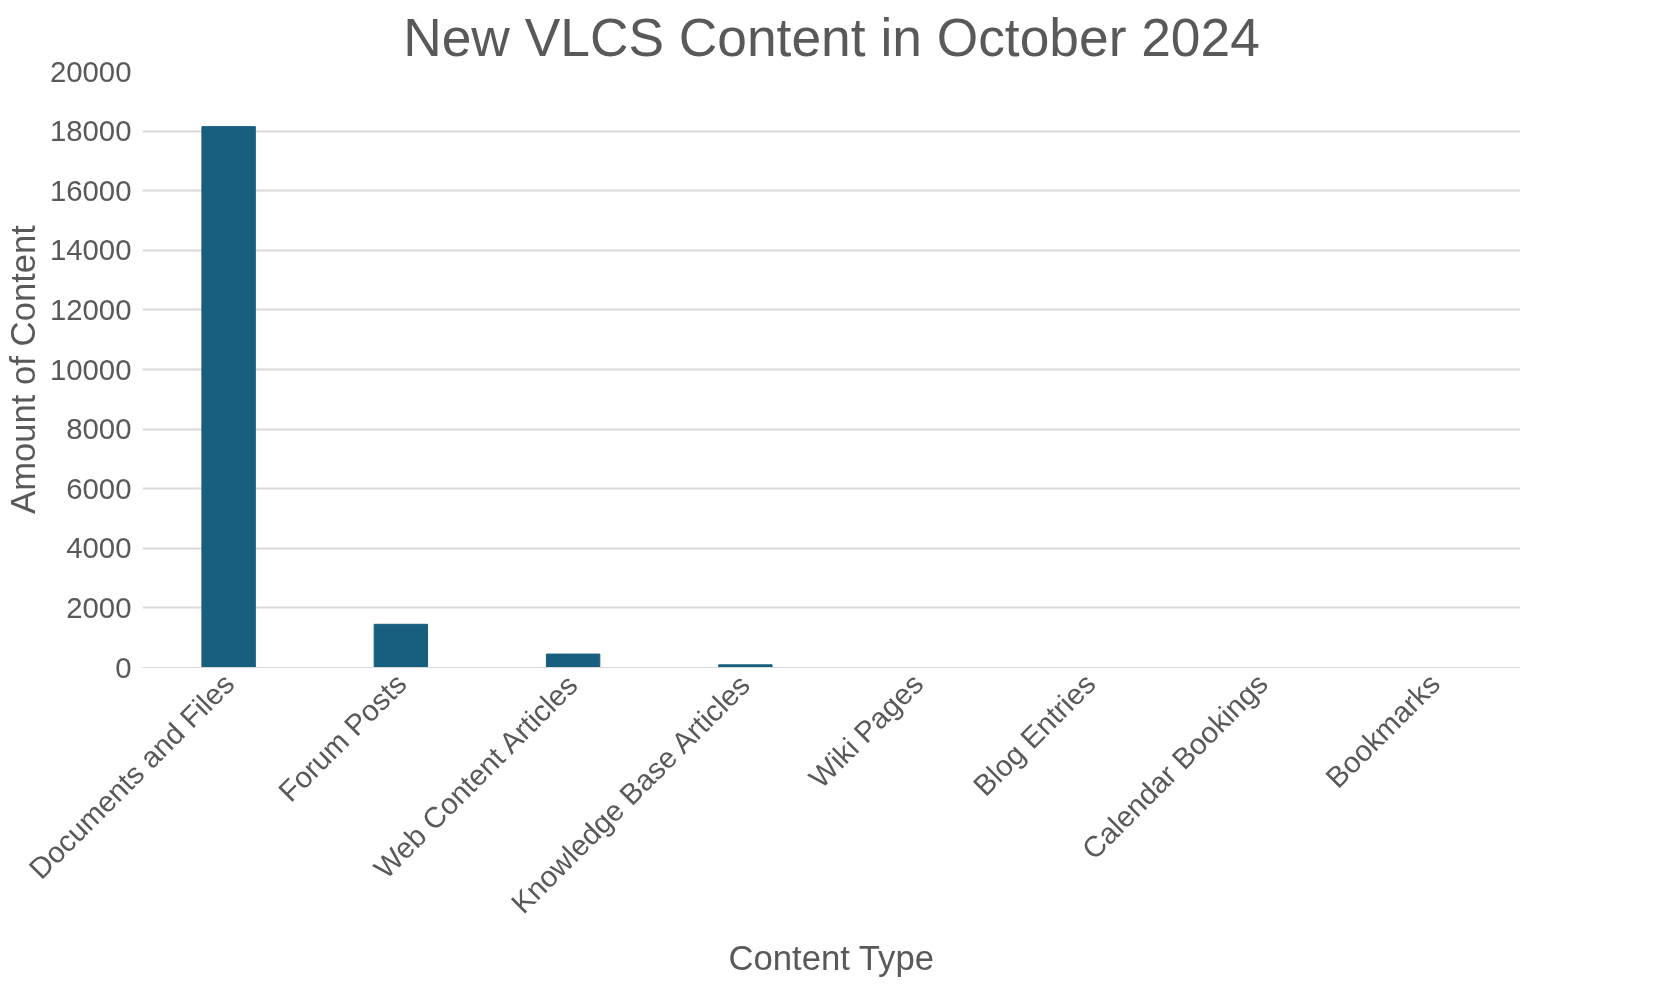  Describe the element at coordinates (99, 488) in the screenshot. I see `y-tick-label: 6000` at that location.